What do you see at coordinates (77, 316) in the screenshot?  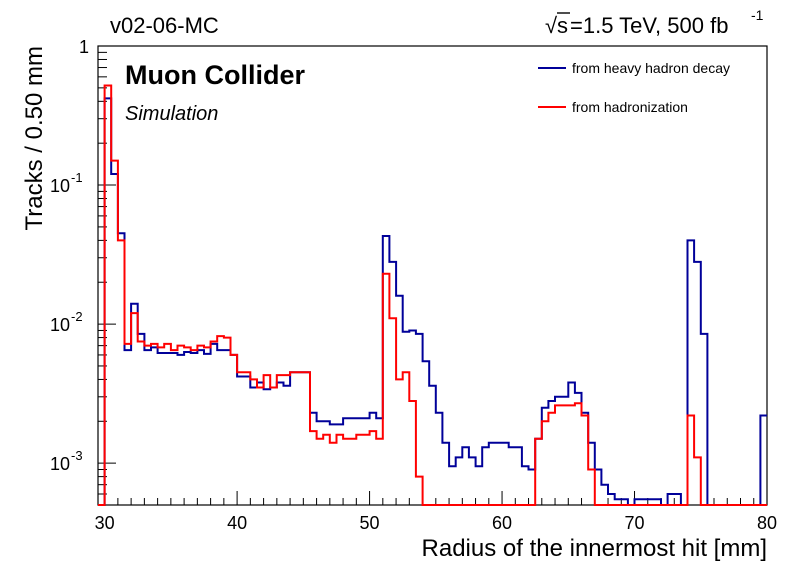 I see `y-tick-exponent: -2` at bounding box center [77, 316].